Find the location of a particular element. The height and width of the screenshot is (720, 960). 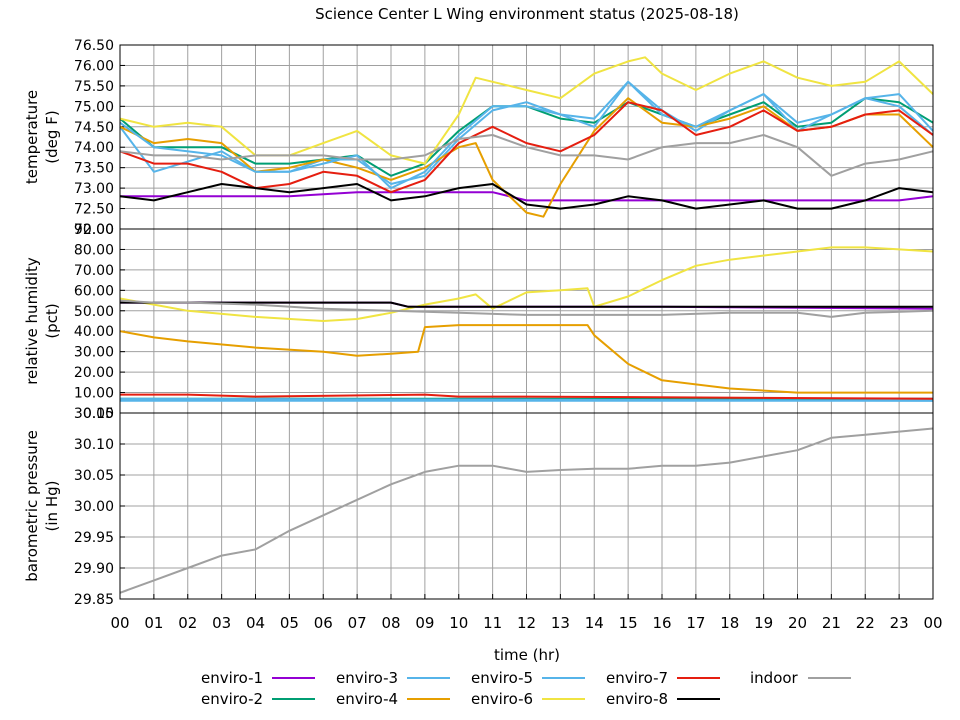

y-tick-label: 74.50 is located at coordinates (94, 128).